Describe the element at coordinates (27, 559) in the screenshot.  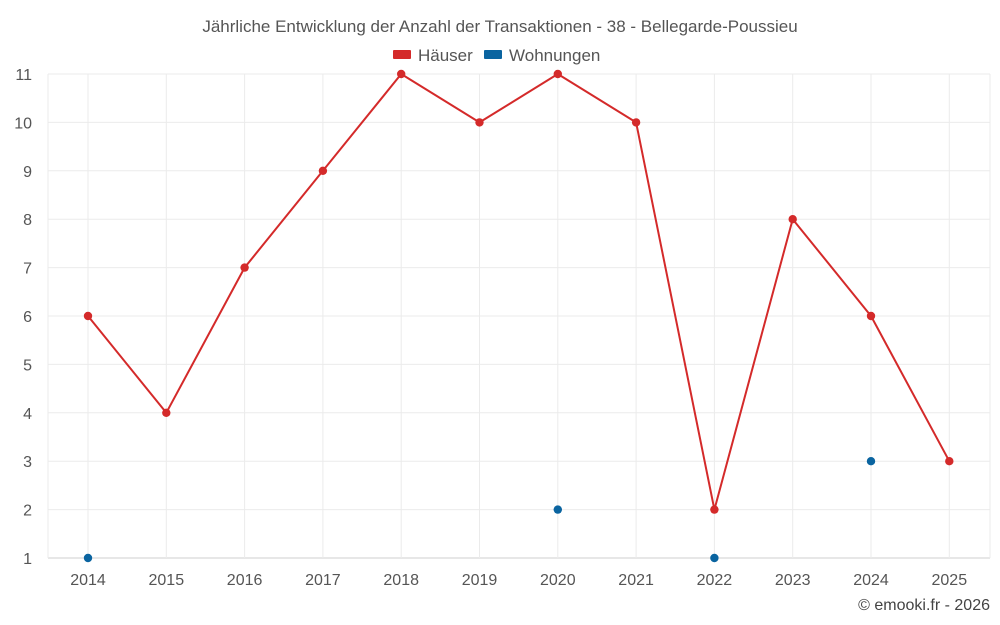
I see `y-tick-label: 1` at that location.